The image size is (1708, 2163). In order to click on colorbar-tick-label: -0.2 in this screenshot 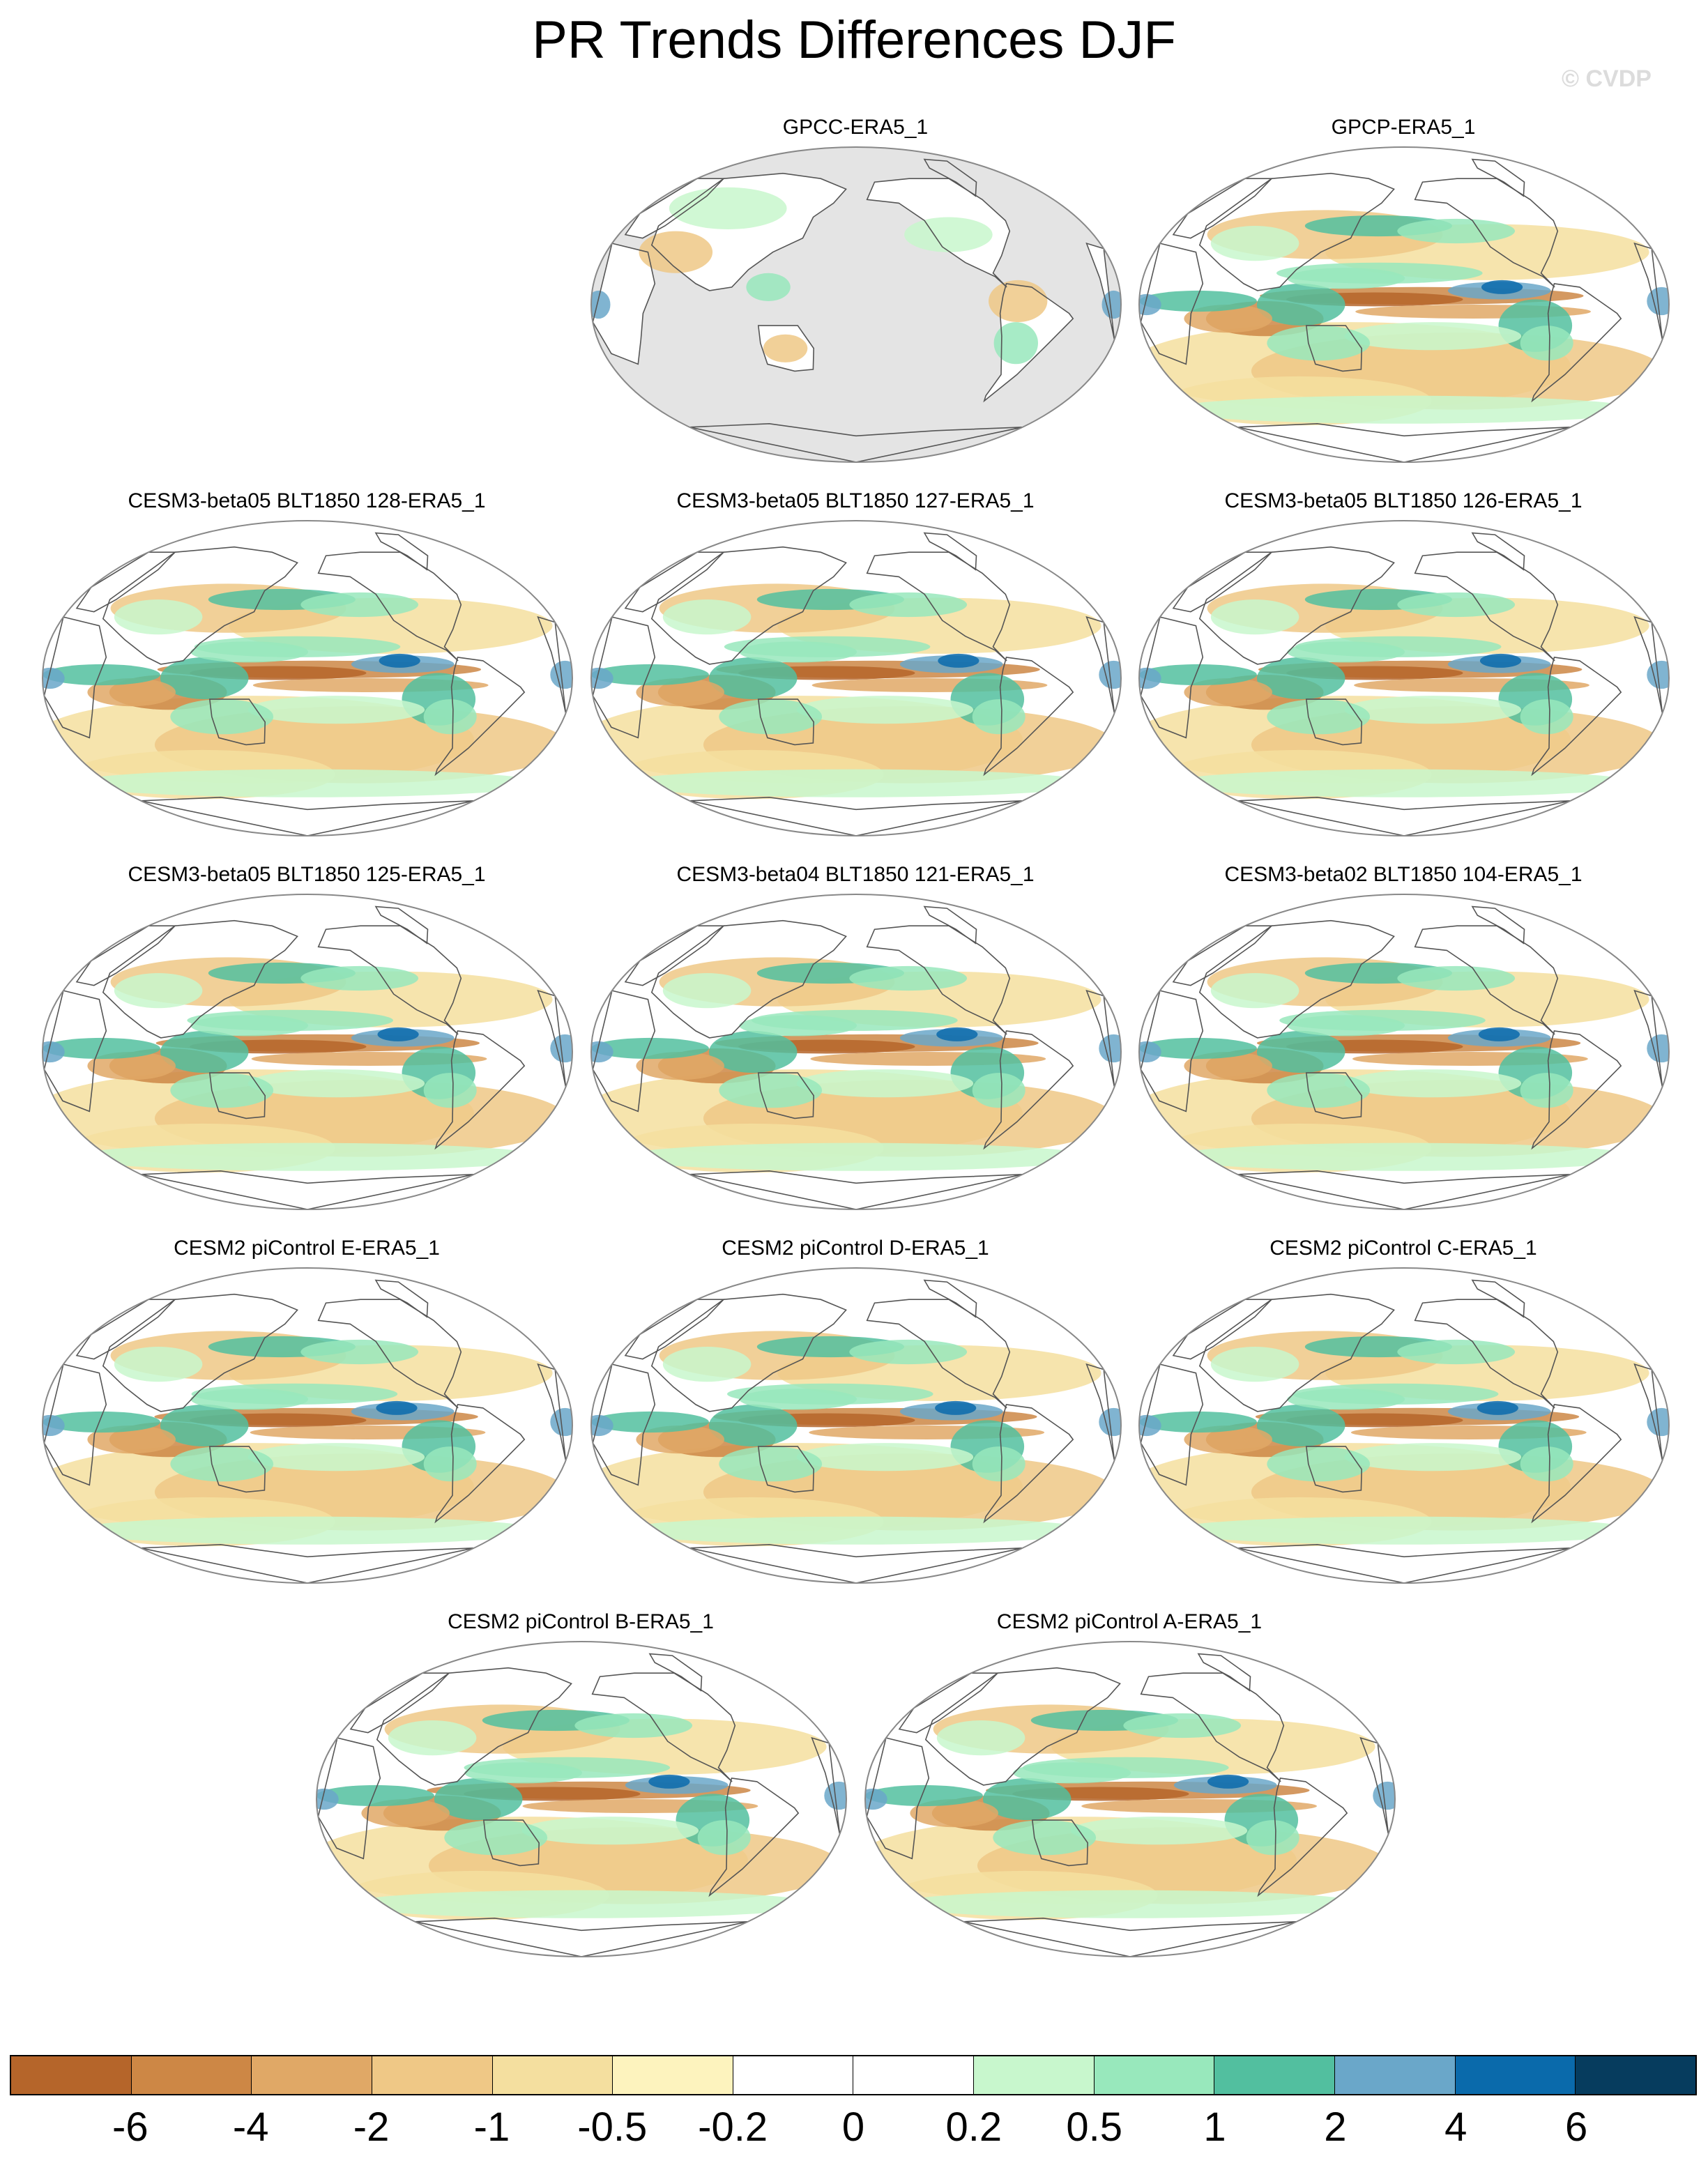, I will do `click(733, 2127)`.